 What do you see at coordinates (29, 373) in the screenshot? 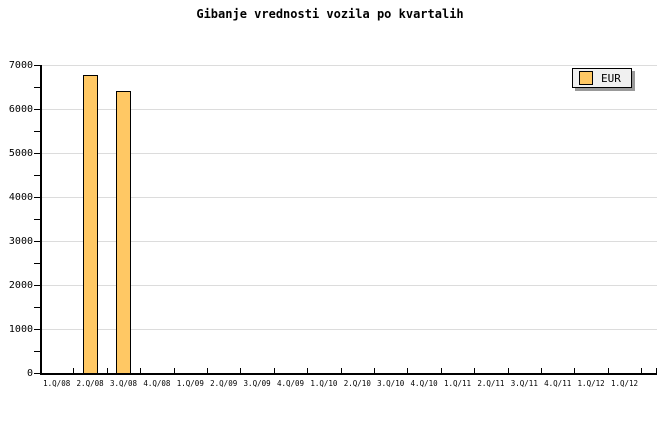
I see `y-axis-tick-label: 0` at bounding box center [29, 373].